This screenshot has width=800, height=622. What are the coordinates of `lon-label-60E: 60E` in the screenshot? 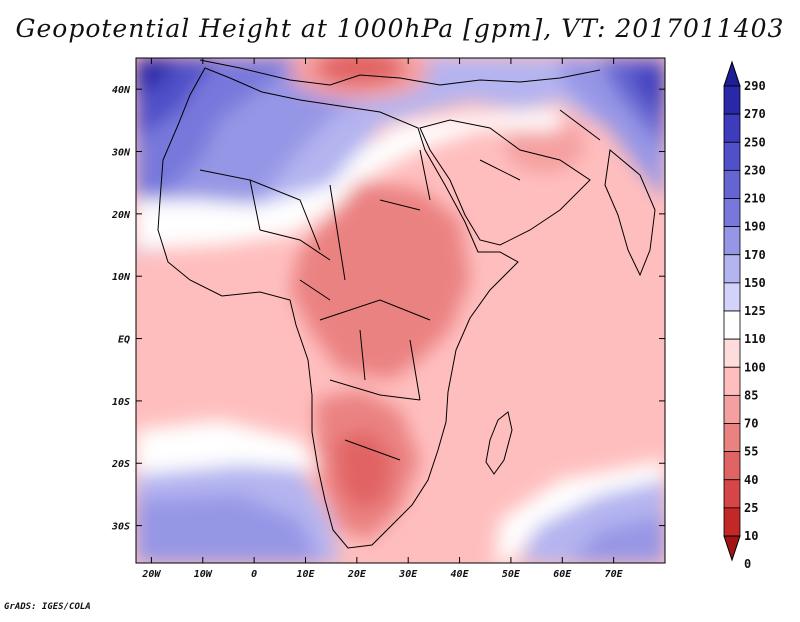 It's located at (562, 574).